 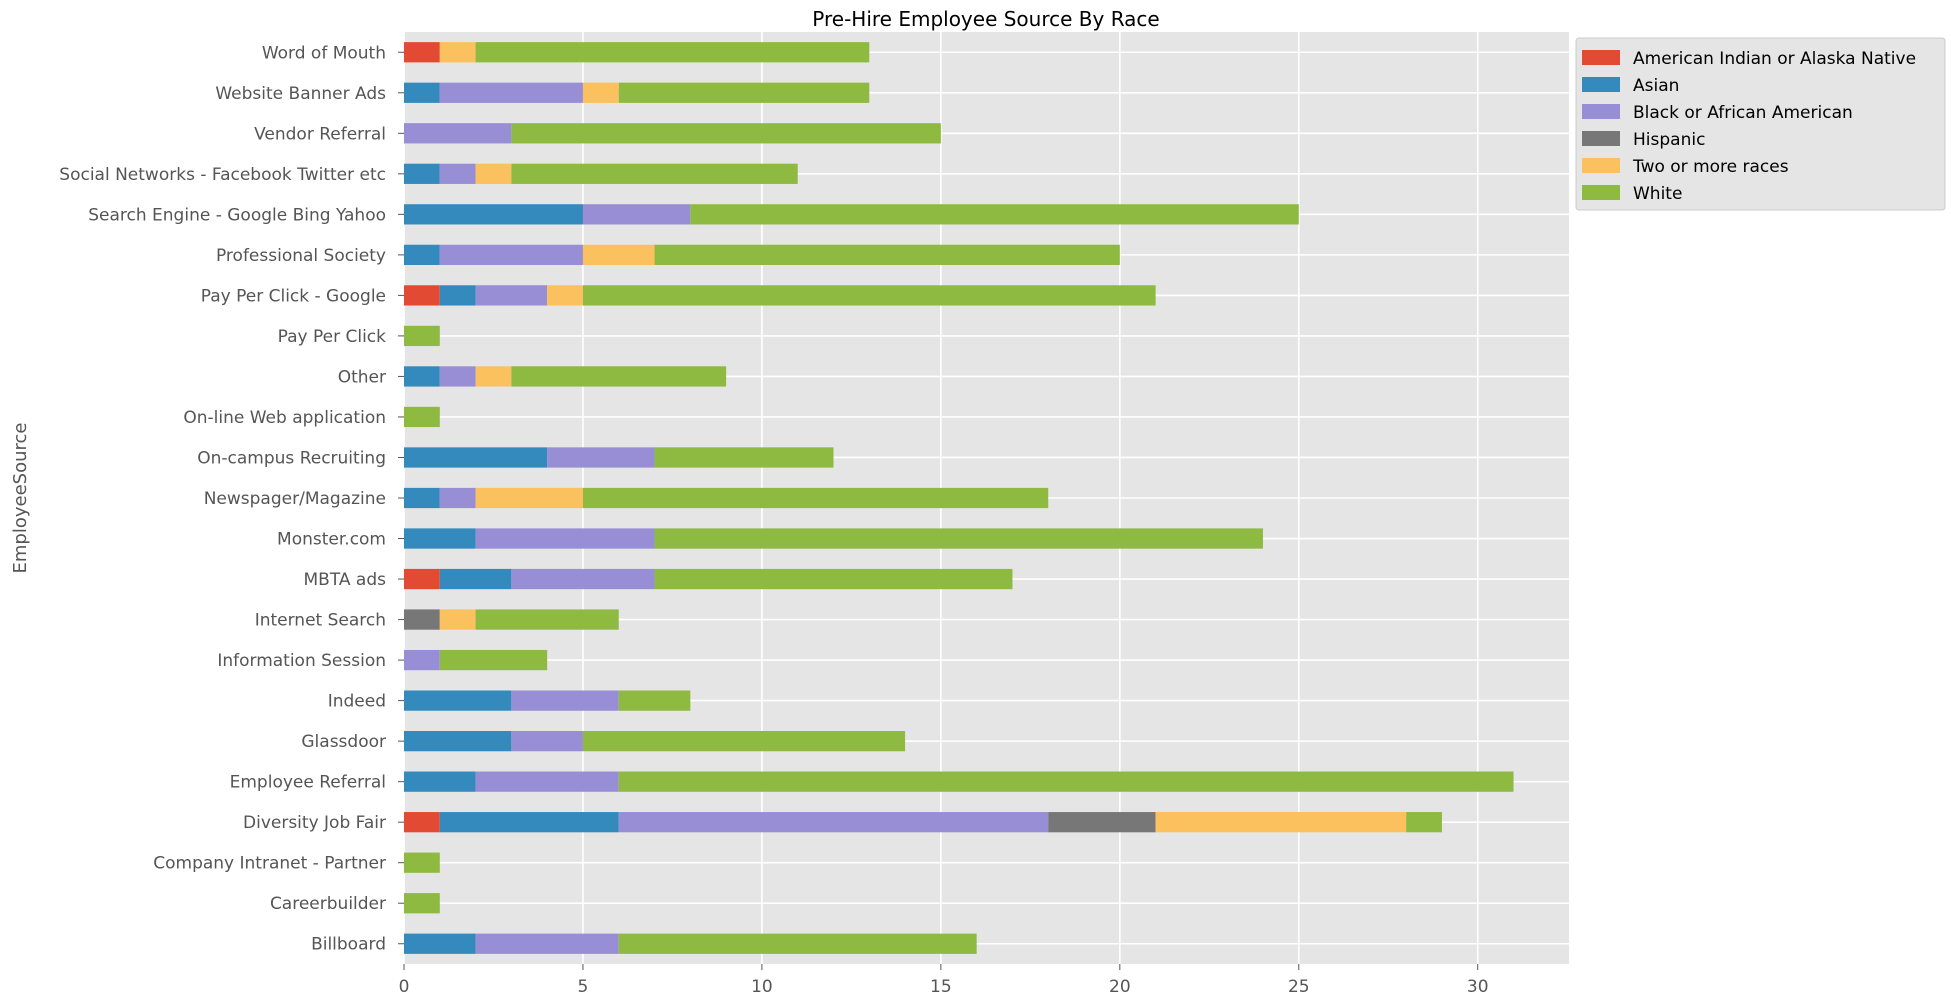 I want to click on y-tick-label: Other, so click(x=362, y=377).